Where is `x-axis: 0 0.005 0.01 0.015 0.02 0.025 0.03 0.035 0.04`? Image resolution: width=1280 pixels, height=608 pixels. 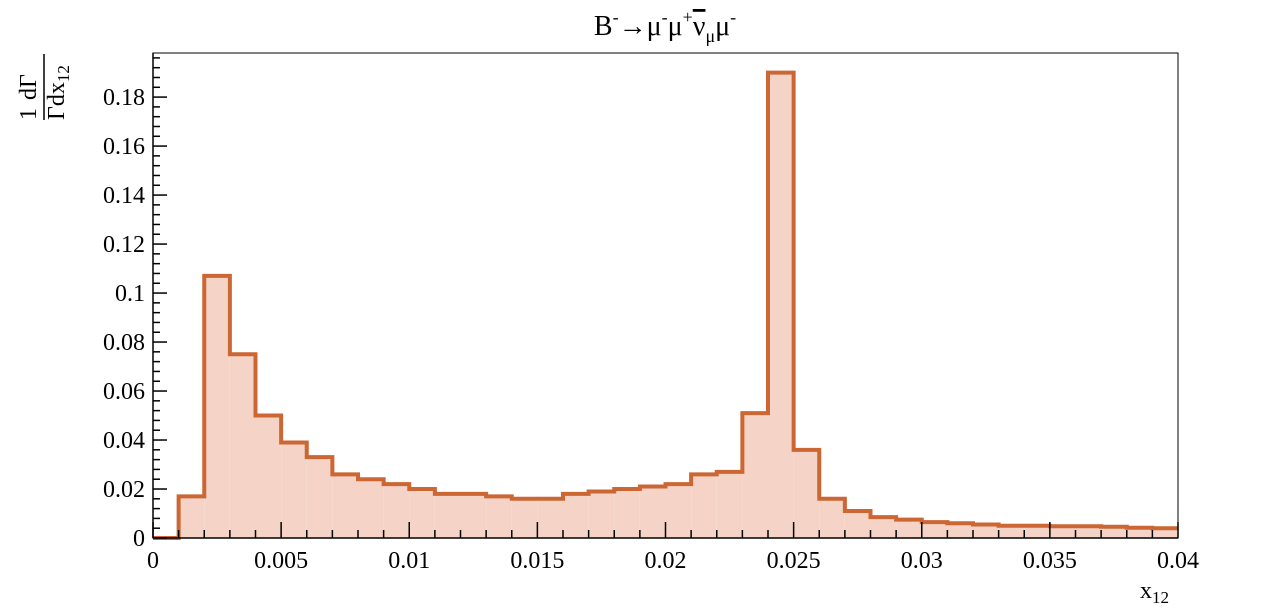
x-axis: 0 0.005 0.01 0.015 0.02 0.025 0.03 0.035 0.04 is located at coordinates (673, 548).